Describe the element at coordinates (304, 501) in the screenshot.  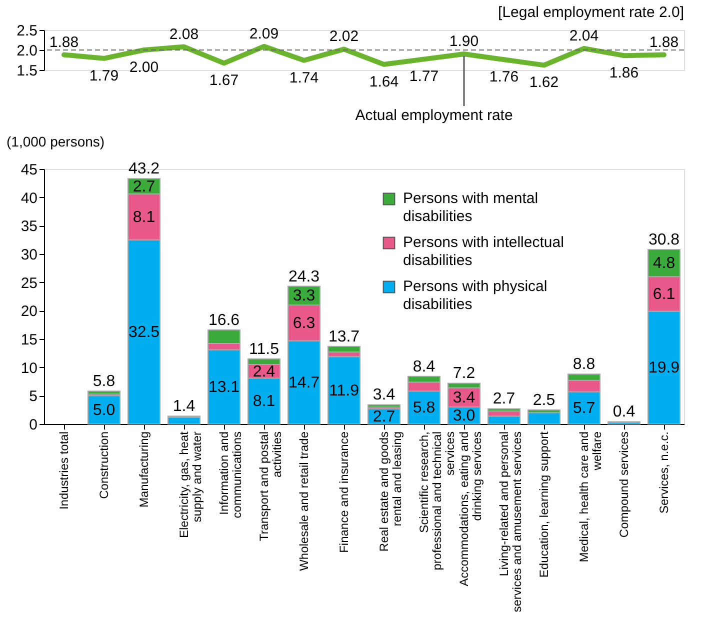
I see `x-tick-label: Wholesale and retail trade` at that location.